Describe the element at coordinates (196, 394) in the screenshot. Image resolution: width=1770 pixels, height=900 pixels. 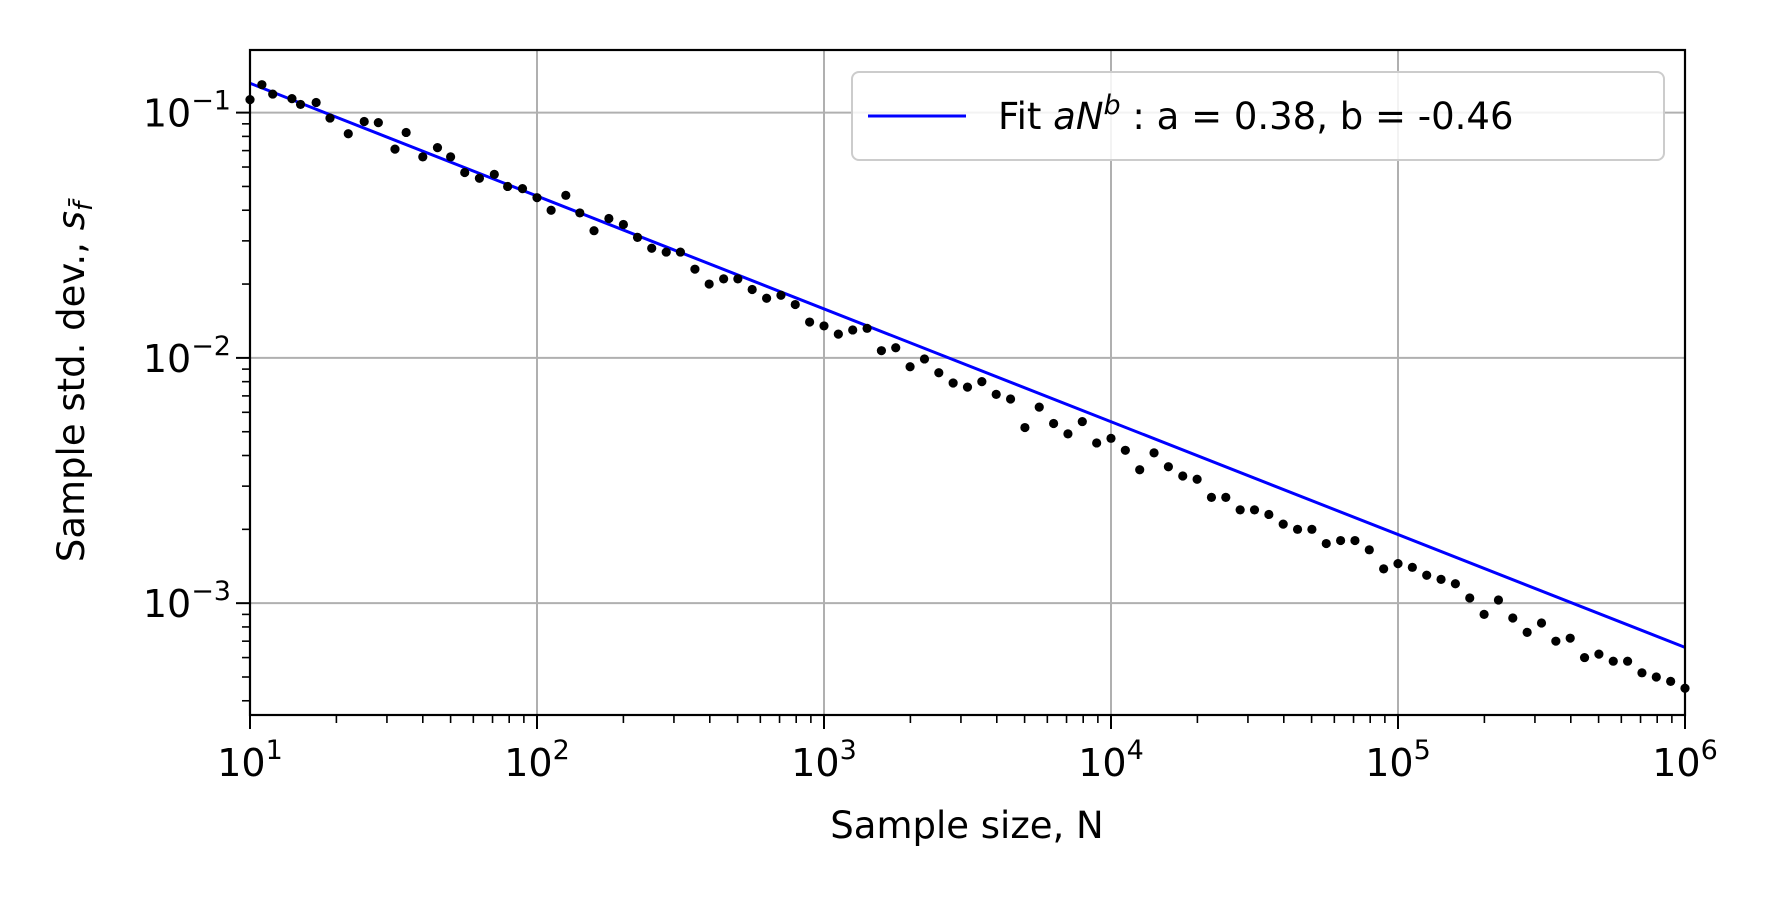
I see `y-axis: 10⁻³ 10⁻² 10⁻¹` at that location.